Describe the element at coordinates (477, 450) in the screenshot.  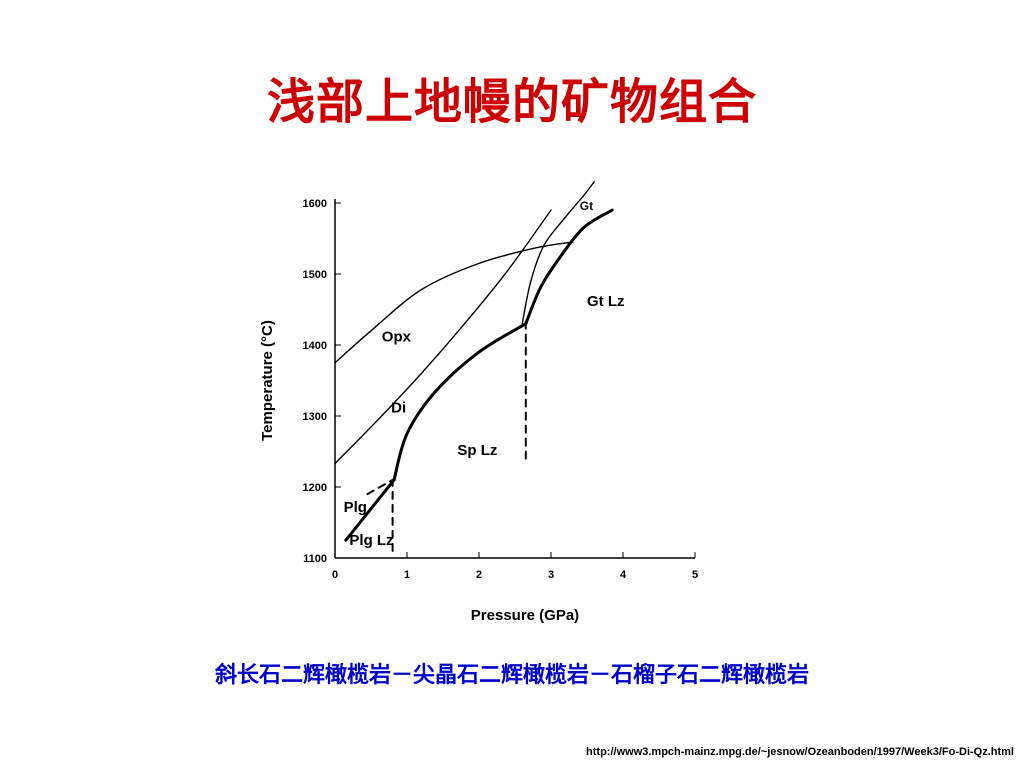
I see `field-label-sp-lz: Sp Lz` at that location.